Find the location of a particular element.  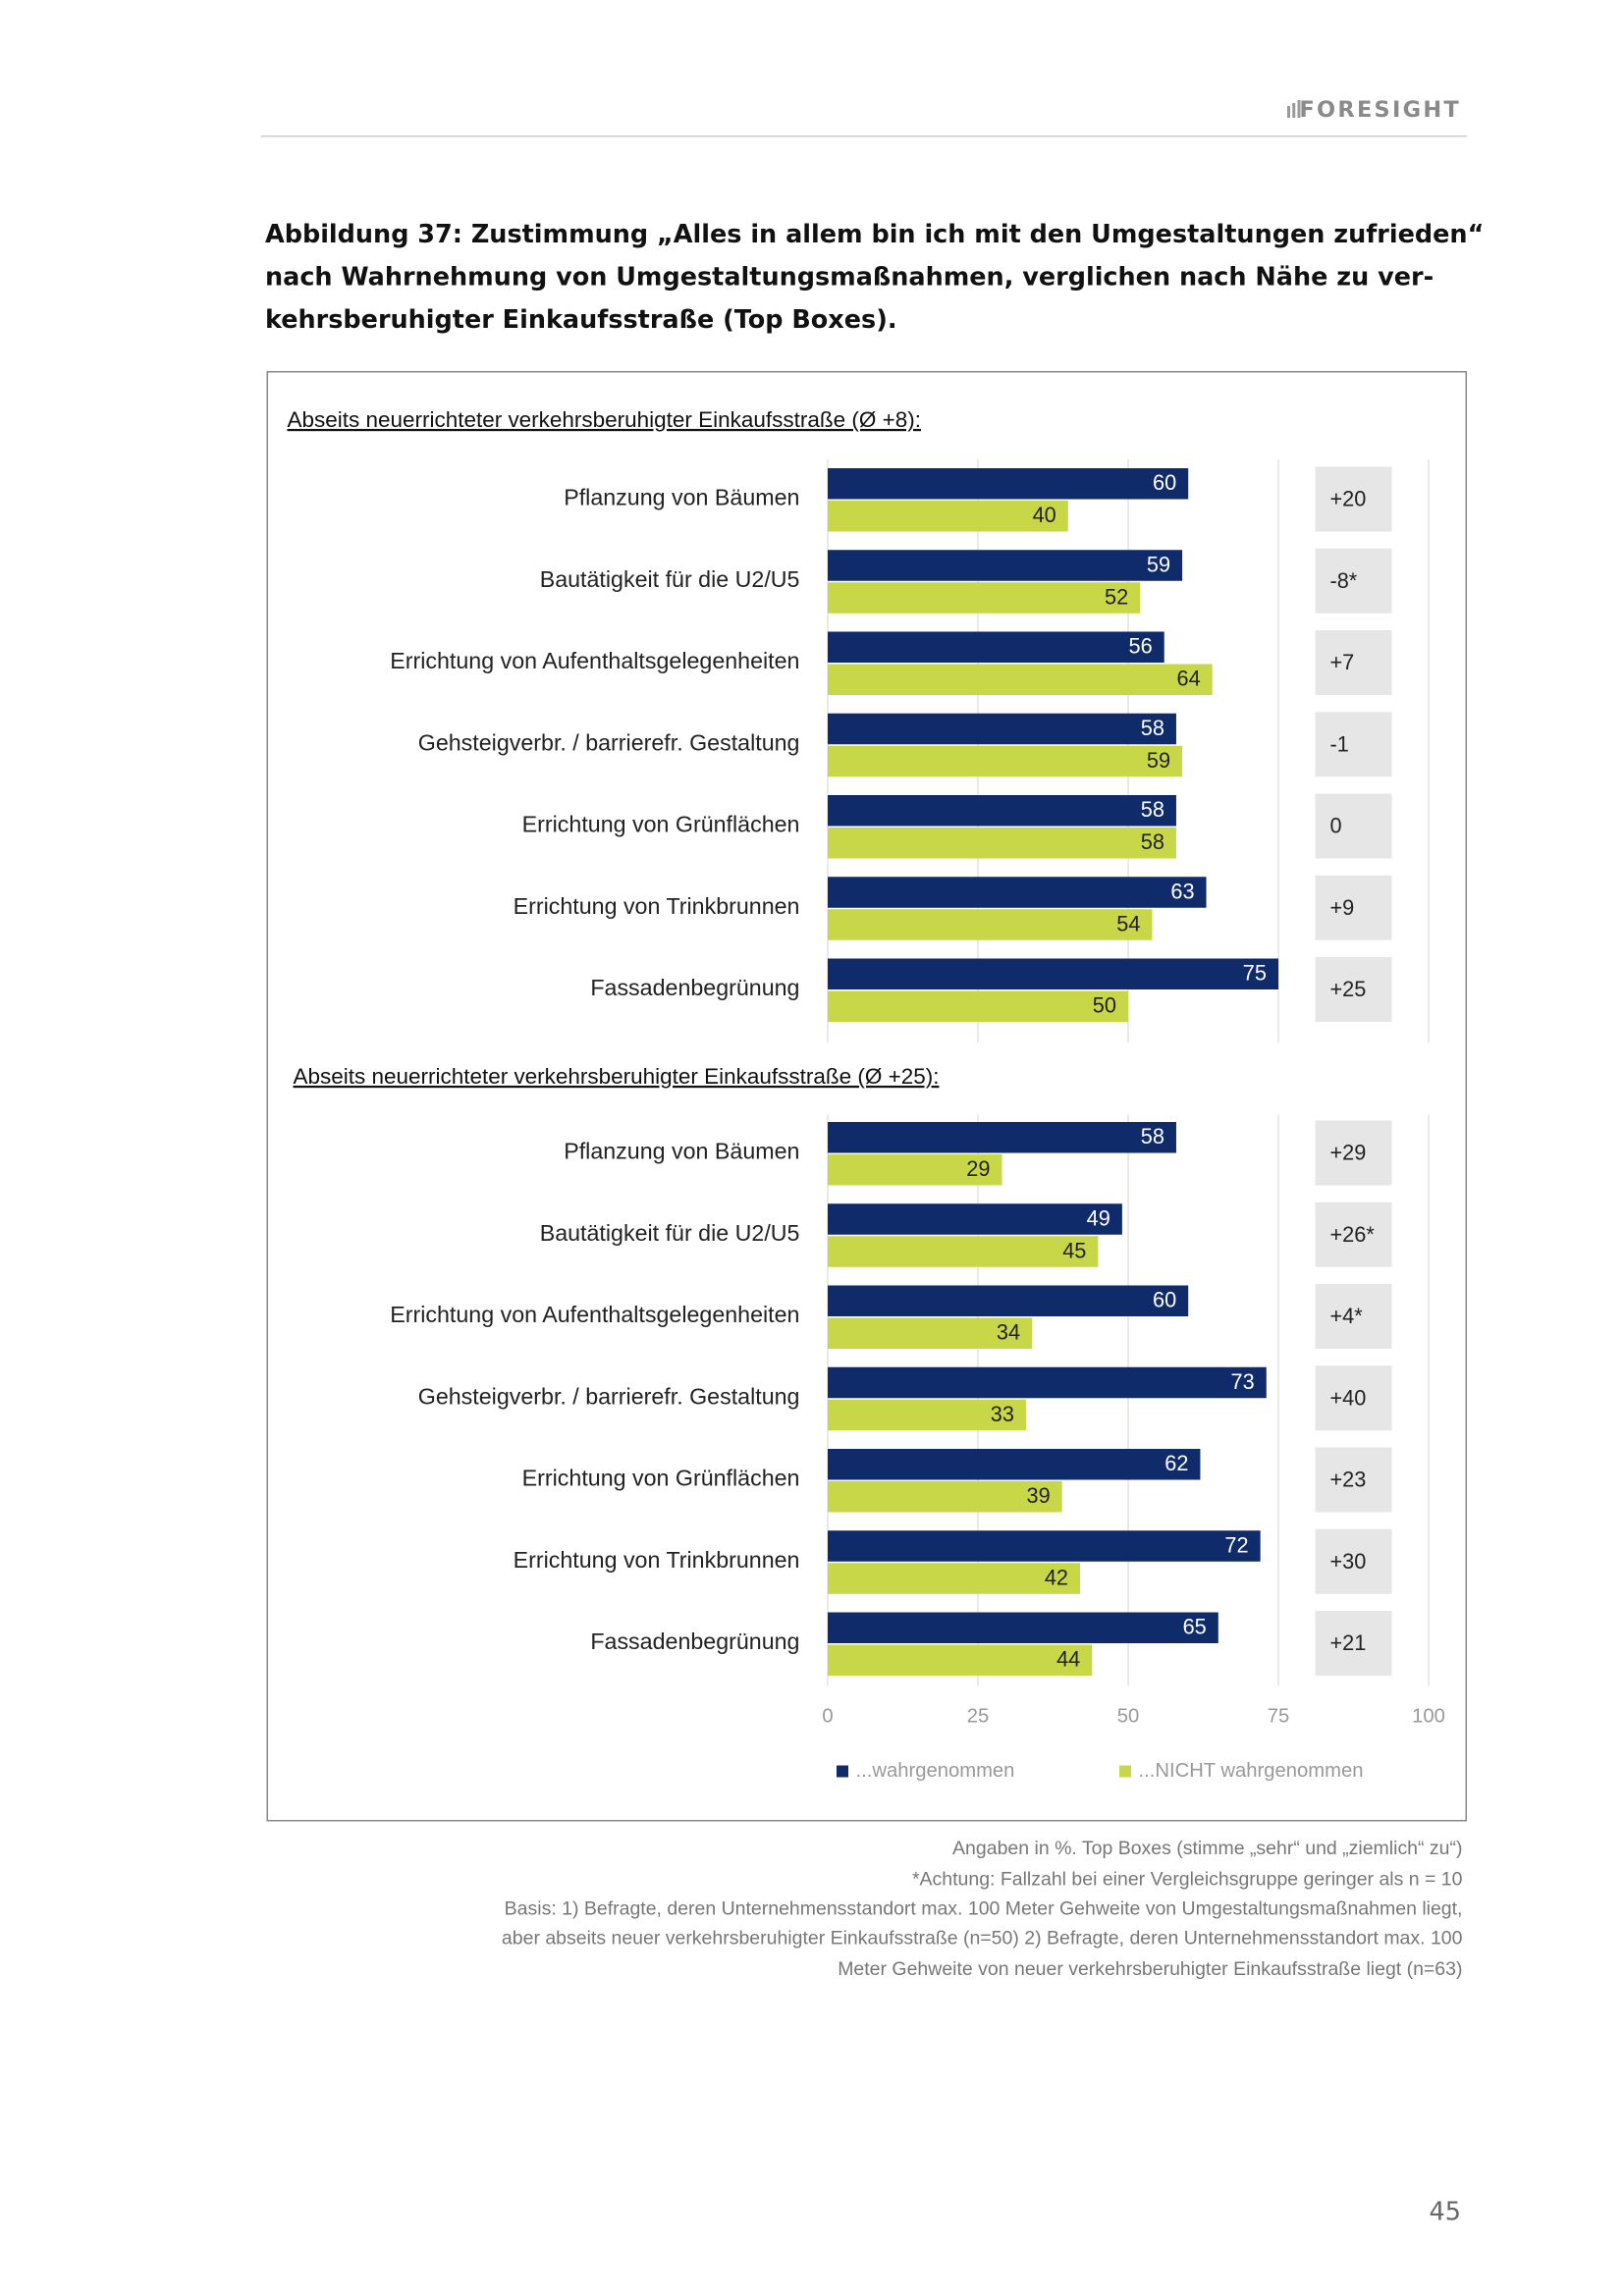

difference-label: +29 is located at coordinates (1347, 1153).